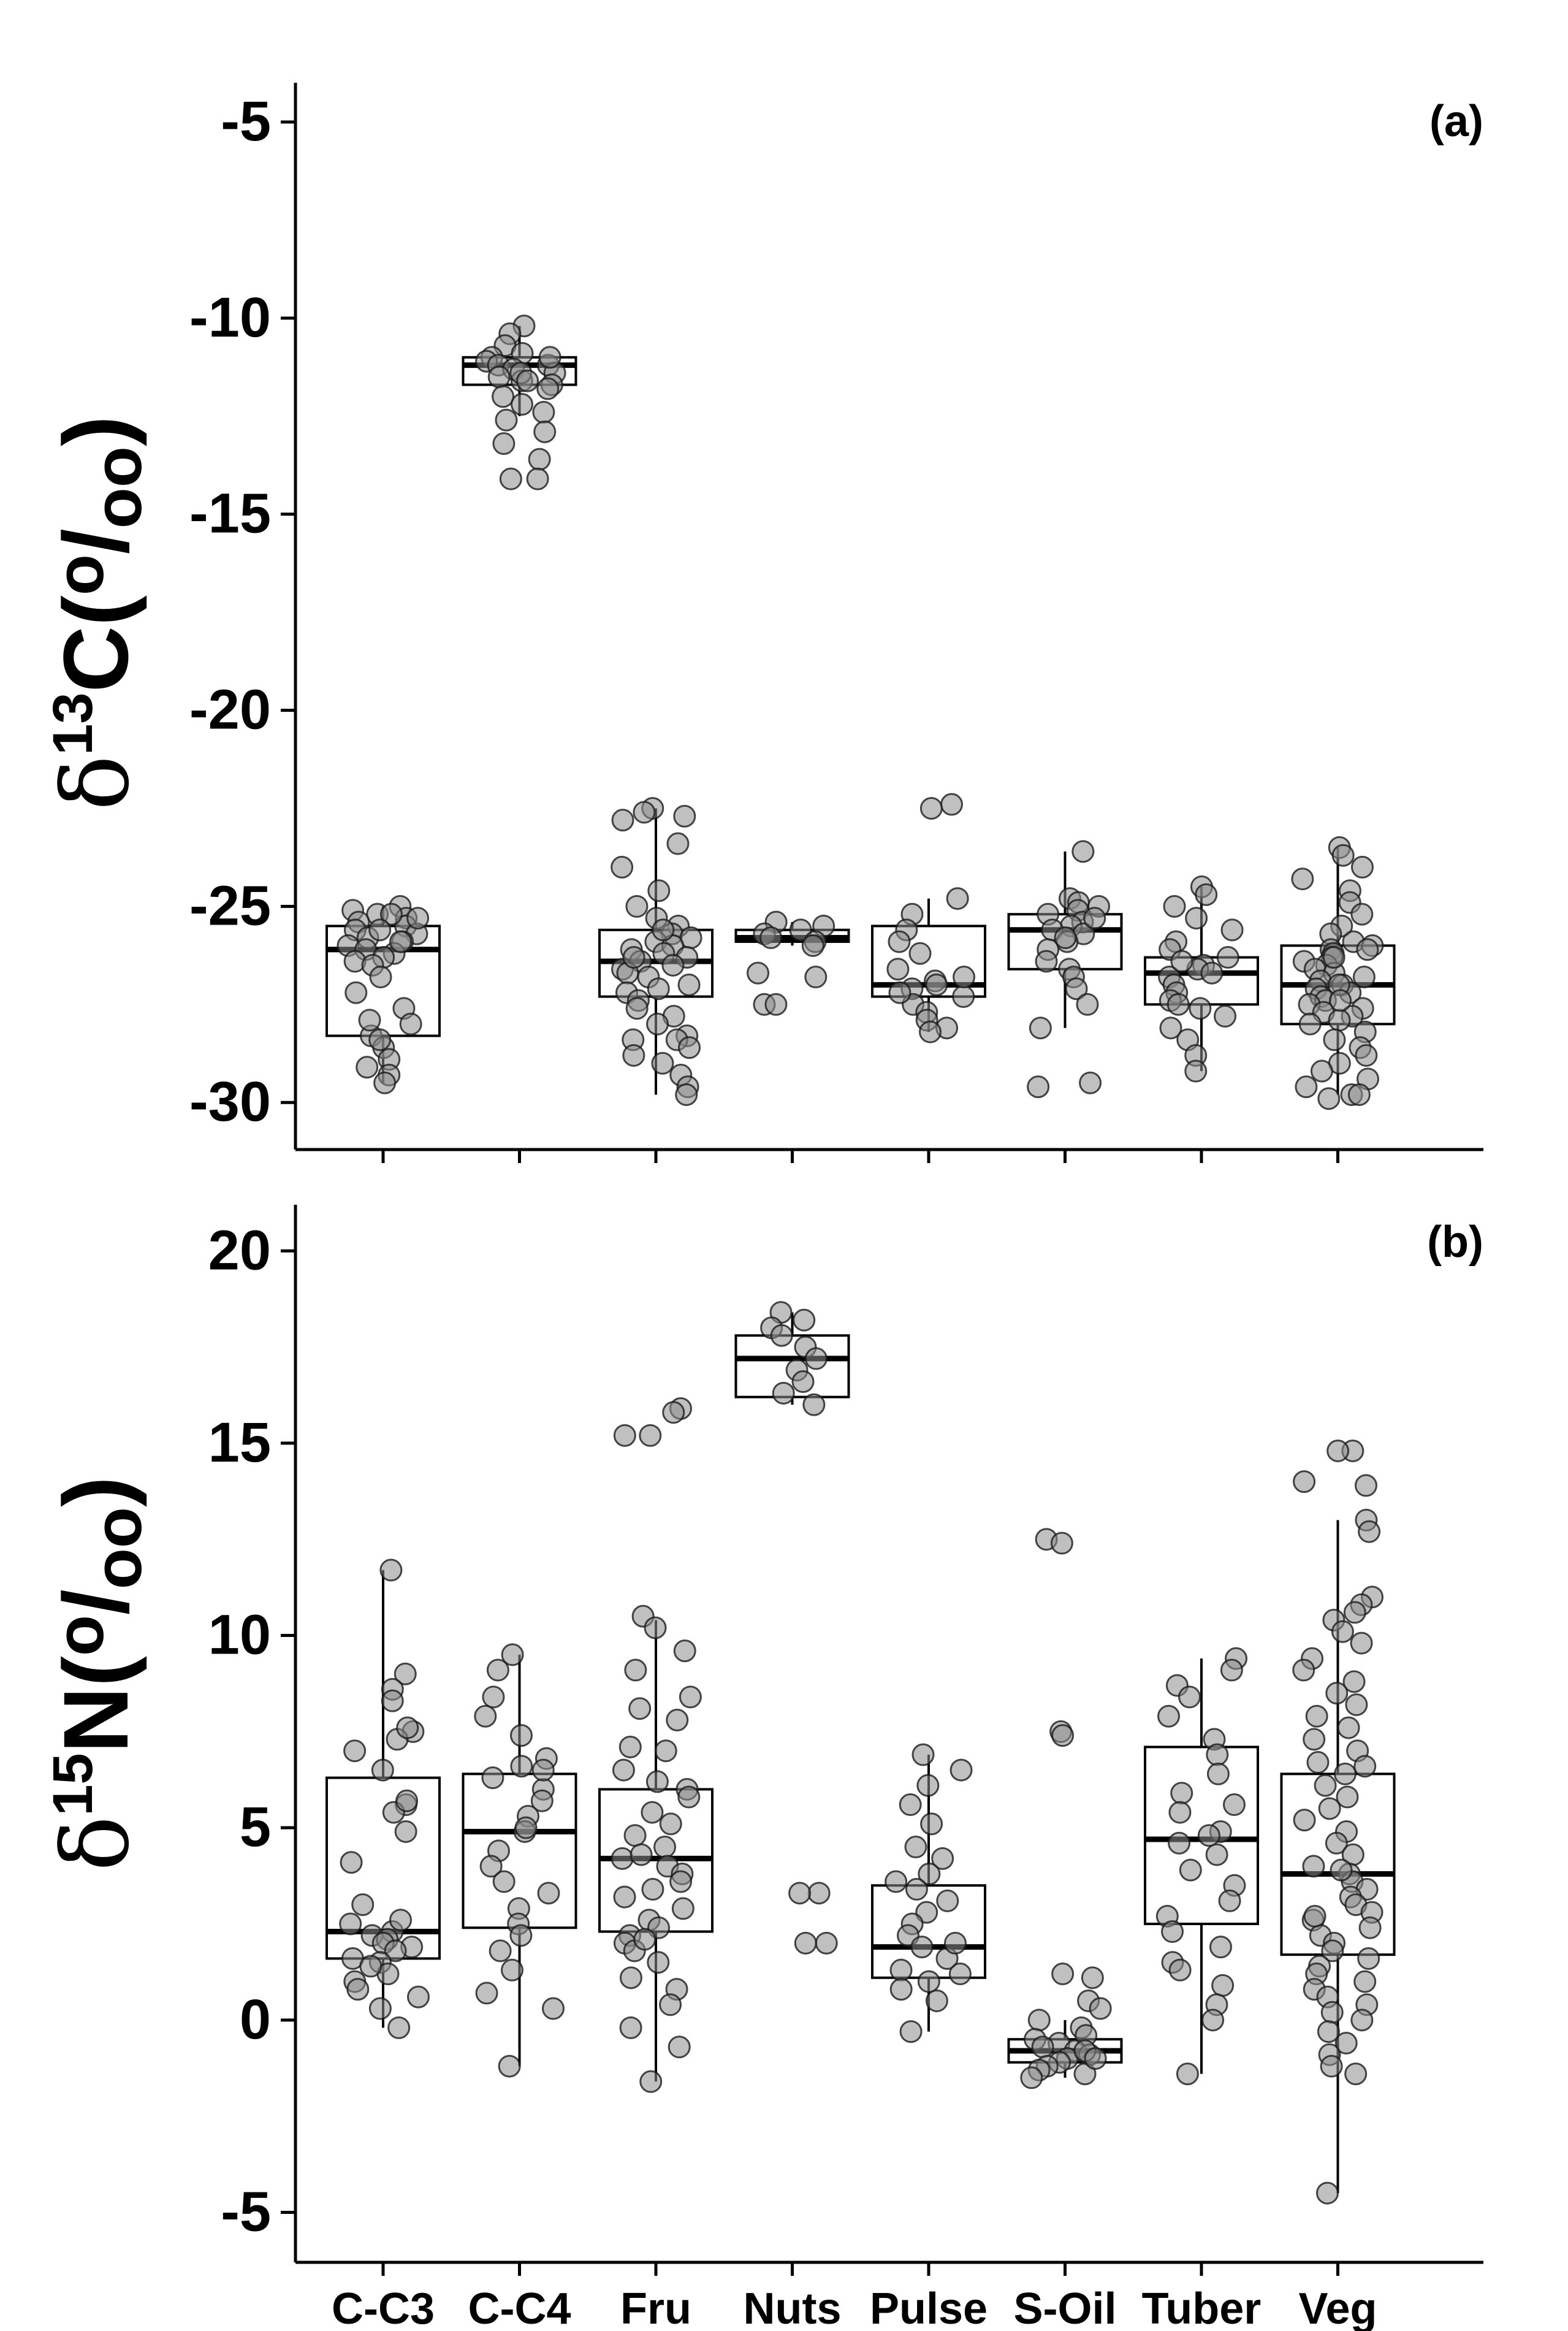 Image resolution: width=1568 pixels, height=2331 pixels. I want to click on svg-text: δ15N(o/oo), so click(99, 1673).